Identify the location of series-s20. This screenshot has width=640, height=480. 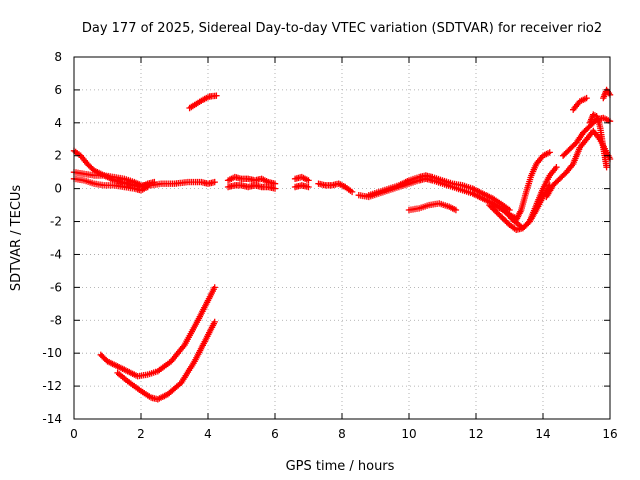
(598, 141).